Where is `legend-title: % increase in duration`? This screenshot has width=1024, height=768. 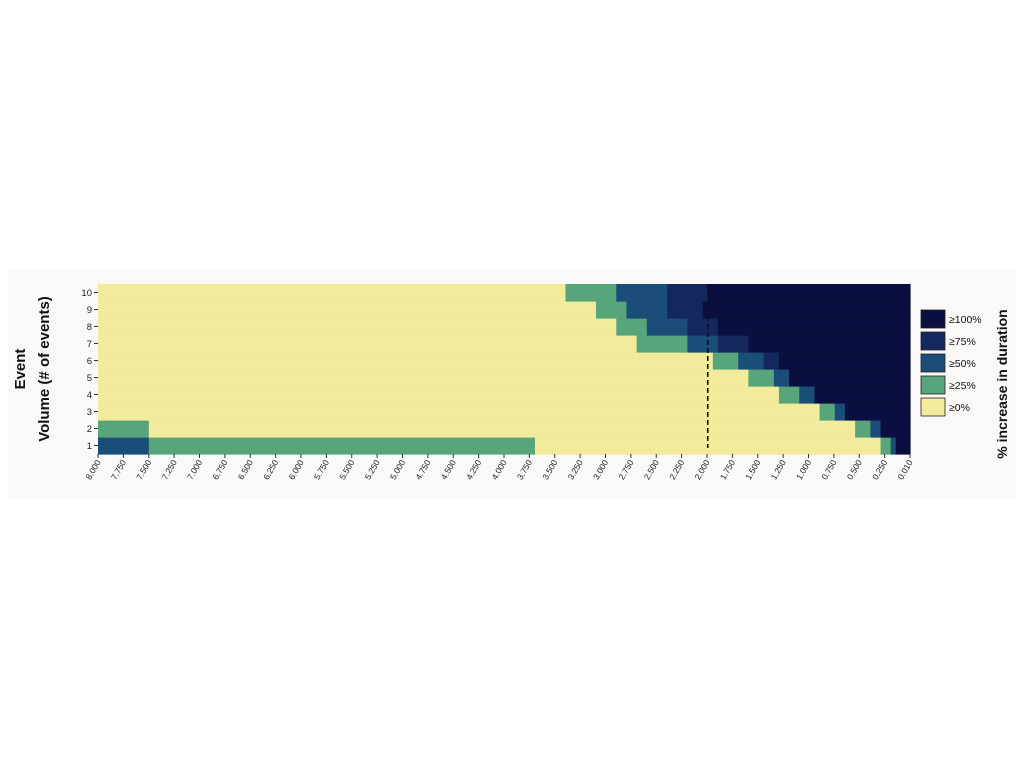
legend-title: % increase in duration is located at coordinates (1002, 383).